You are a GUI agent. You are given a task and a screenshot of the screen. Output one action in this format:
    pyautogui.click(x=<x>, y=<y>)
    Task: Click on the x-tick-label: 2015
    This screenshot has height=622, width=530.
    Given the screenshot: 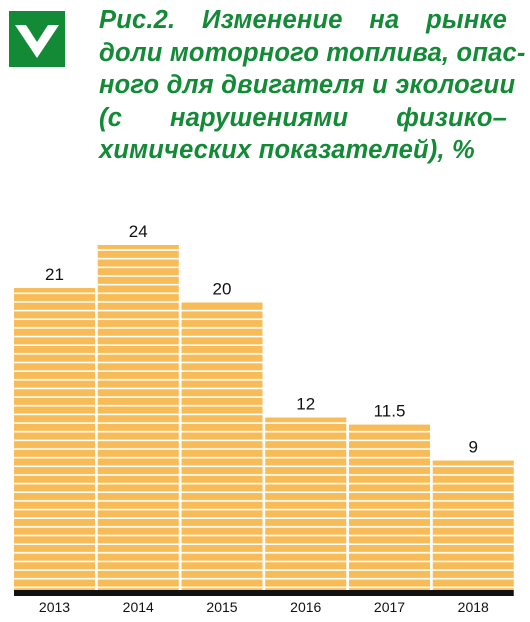 What is the action you would take?
    pyautogui.click(x=221, y=607)
    